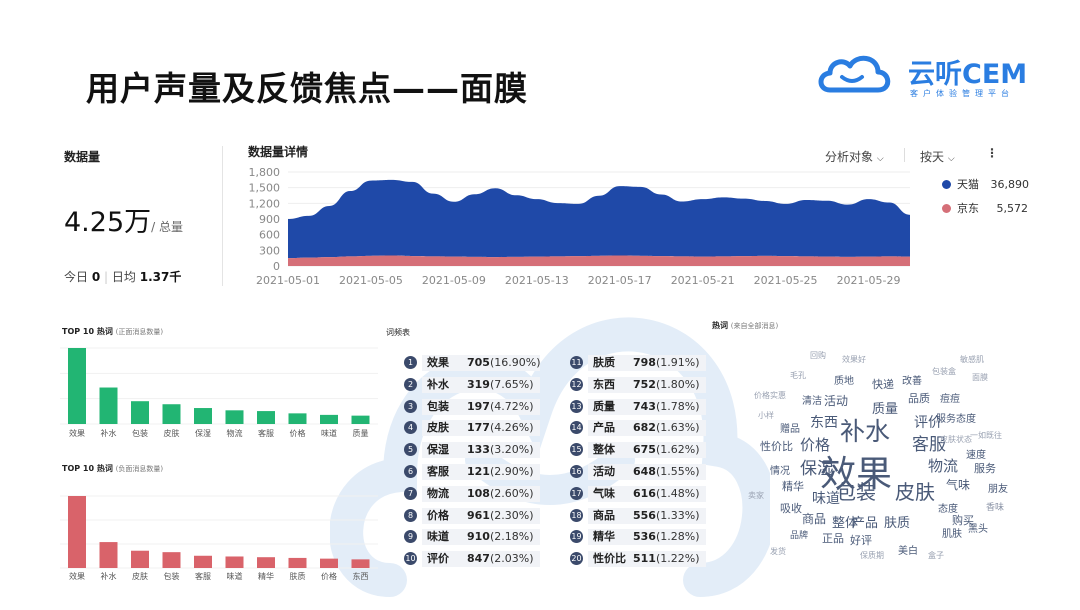  Describe the element at coordinates (635, 539) in the screenshot. I see `freq-table-row: 19 精华 536(1.28%)` at that location.